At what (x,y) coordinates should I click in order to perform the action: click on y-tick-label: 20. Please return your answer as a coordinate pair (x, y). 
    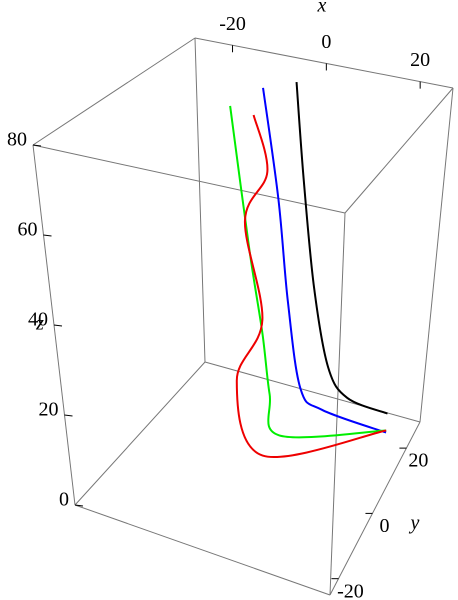
    Looking at the image, I should click on (418, 461).